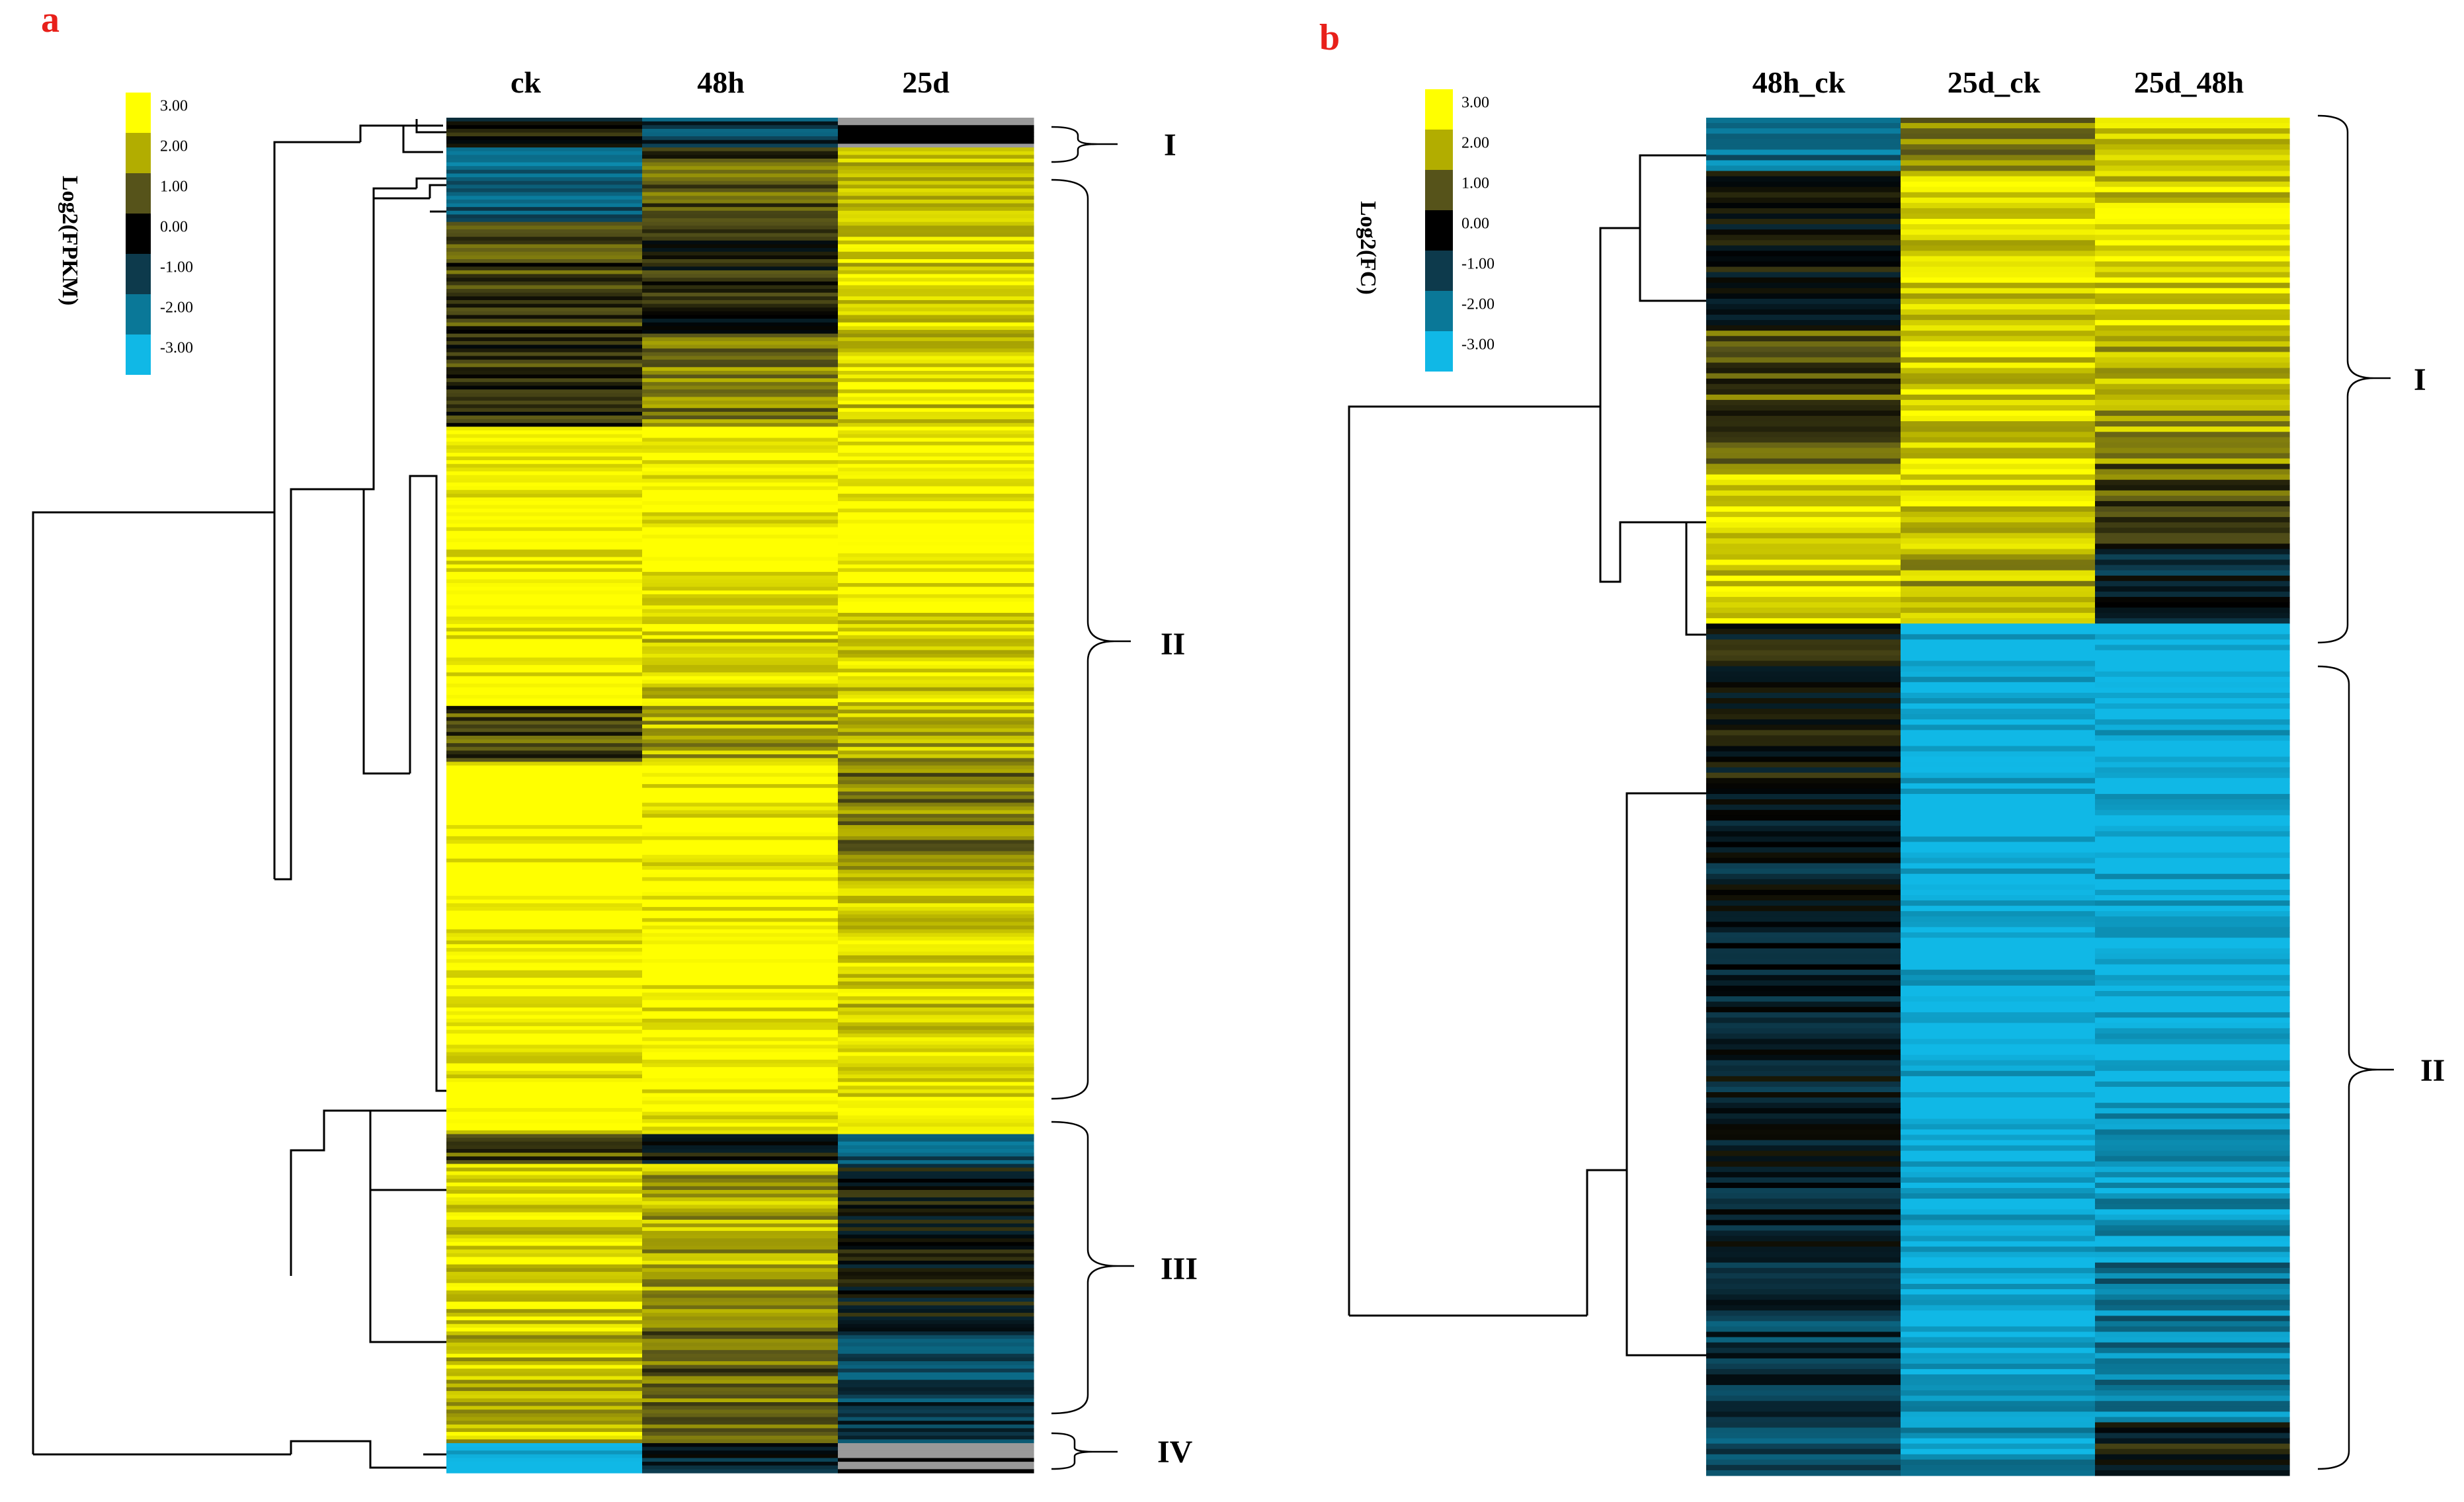 The width and height of the screenshot is (2464, 1502). I want to click on panel-b-label: b, so click(1329, 37).